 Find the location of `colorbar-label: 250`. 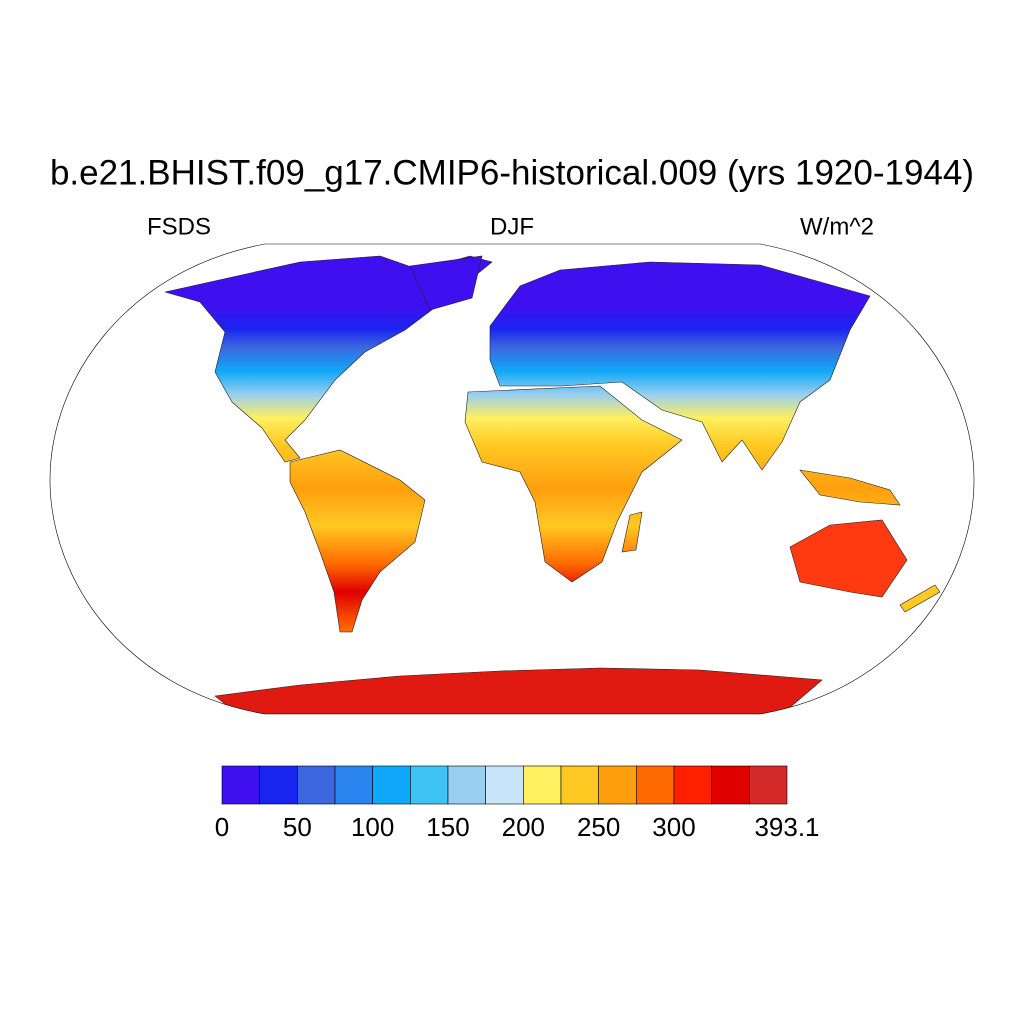

colorbar-label: 250 is located at coordinates (598, 827).